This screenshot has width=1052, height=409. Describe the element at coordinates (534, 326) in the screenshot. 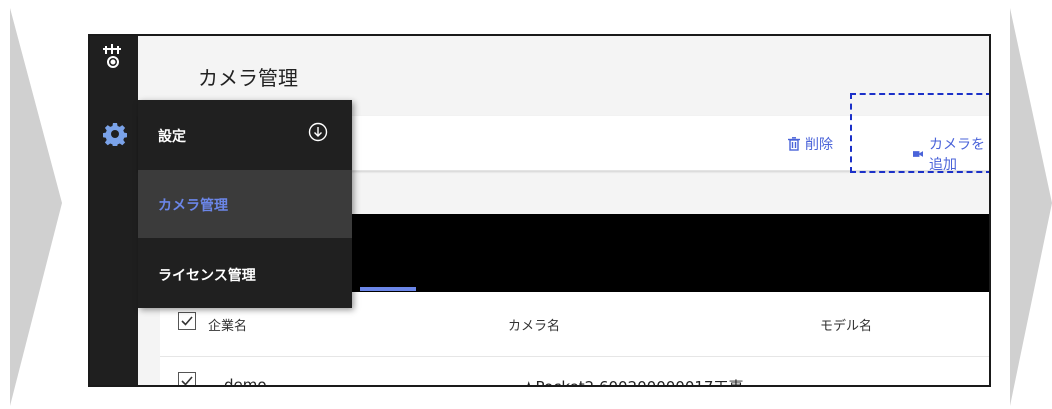

I see `header-camera: カメラ名` at that location.